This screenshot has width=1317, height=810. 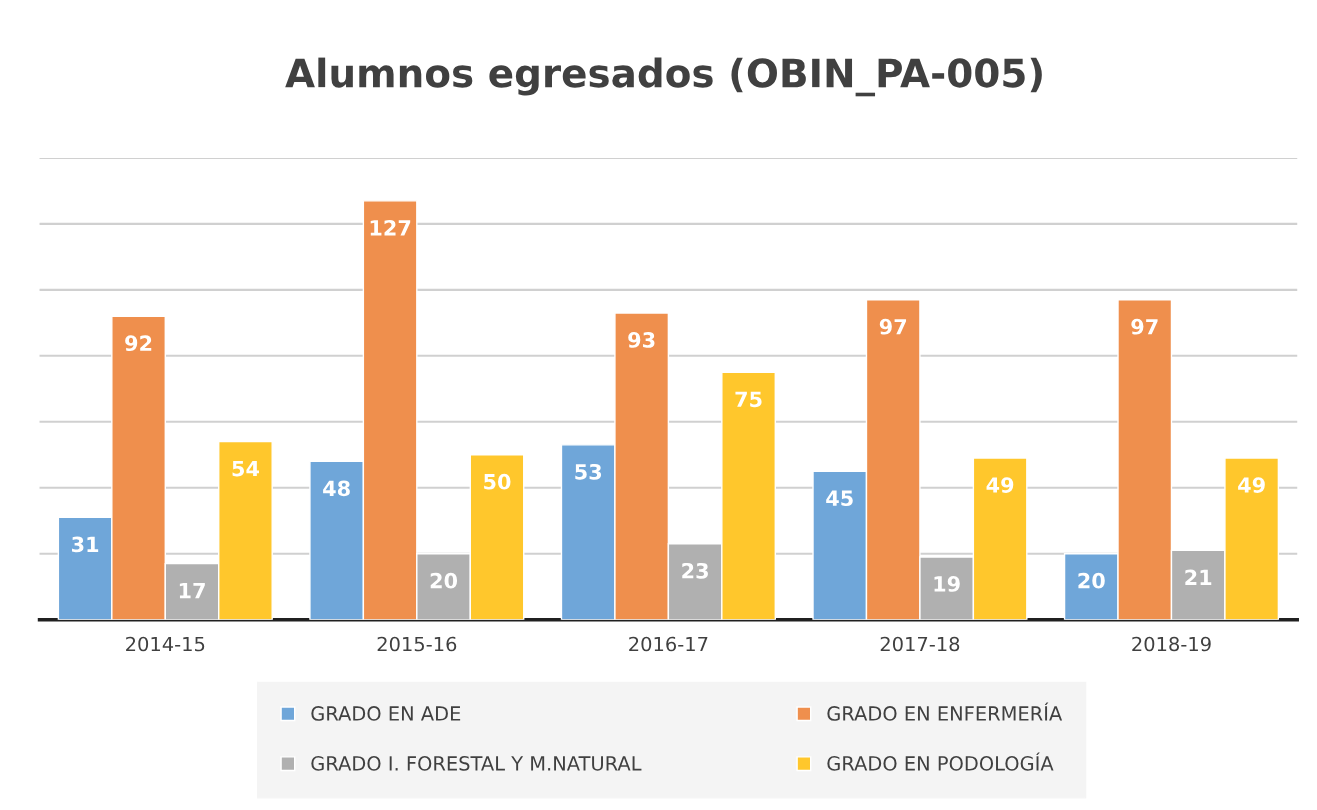 What do you see at coordinates (417, 644) in the screenshot?
I see `x-tick-label: 2015-16` at bounding box center [417, 644].